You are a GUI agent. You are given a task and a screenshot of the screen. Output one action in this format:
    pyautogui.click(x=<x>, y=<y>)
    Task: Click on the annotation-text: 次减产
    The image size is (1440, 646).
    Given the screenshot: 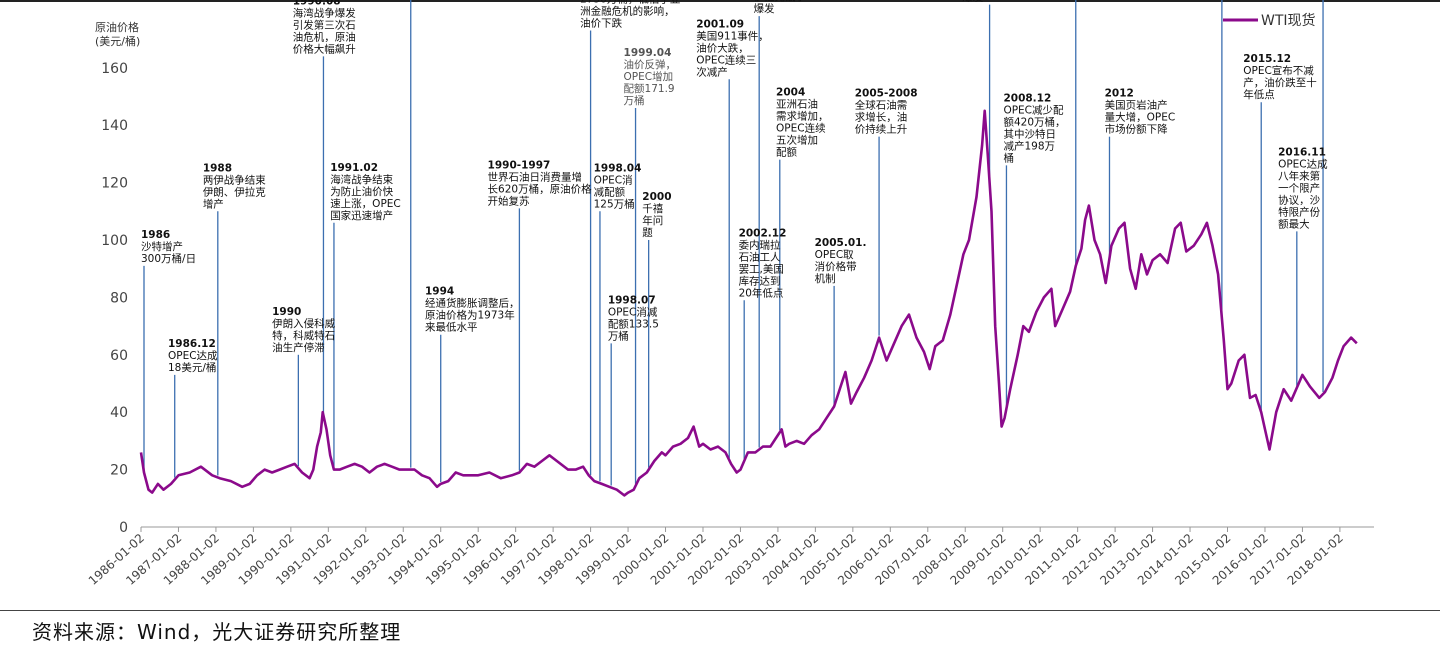 What is the action you would take?
    pyautogui.click(x=712, y=71)
    